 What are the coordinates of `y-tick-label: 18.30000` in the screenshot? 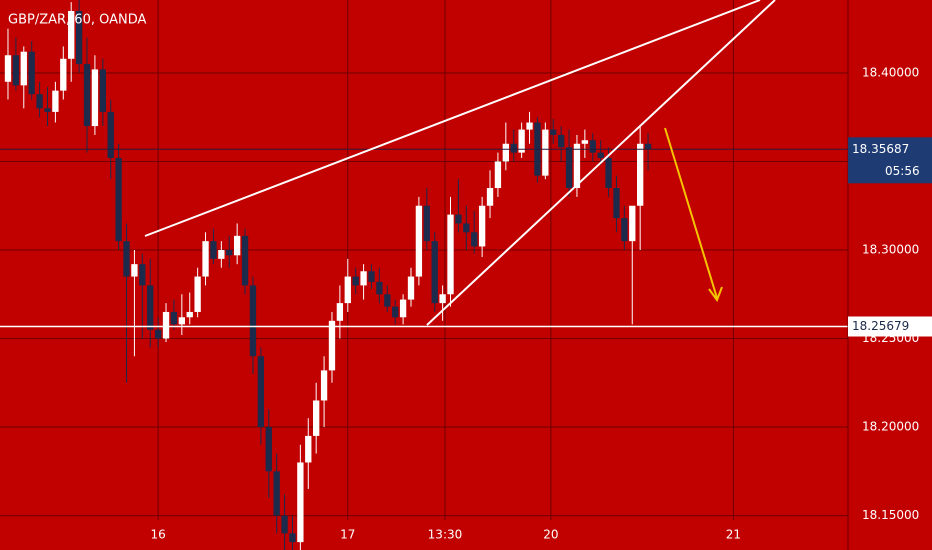 It's located at (890, 249).